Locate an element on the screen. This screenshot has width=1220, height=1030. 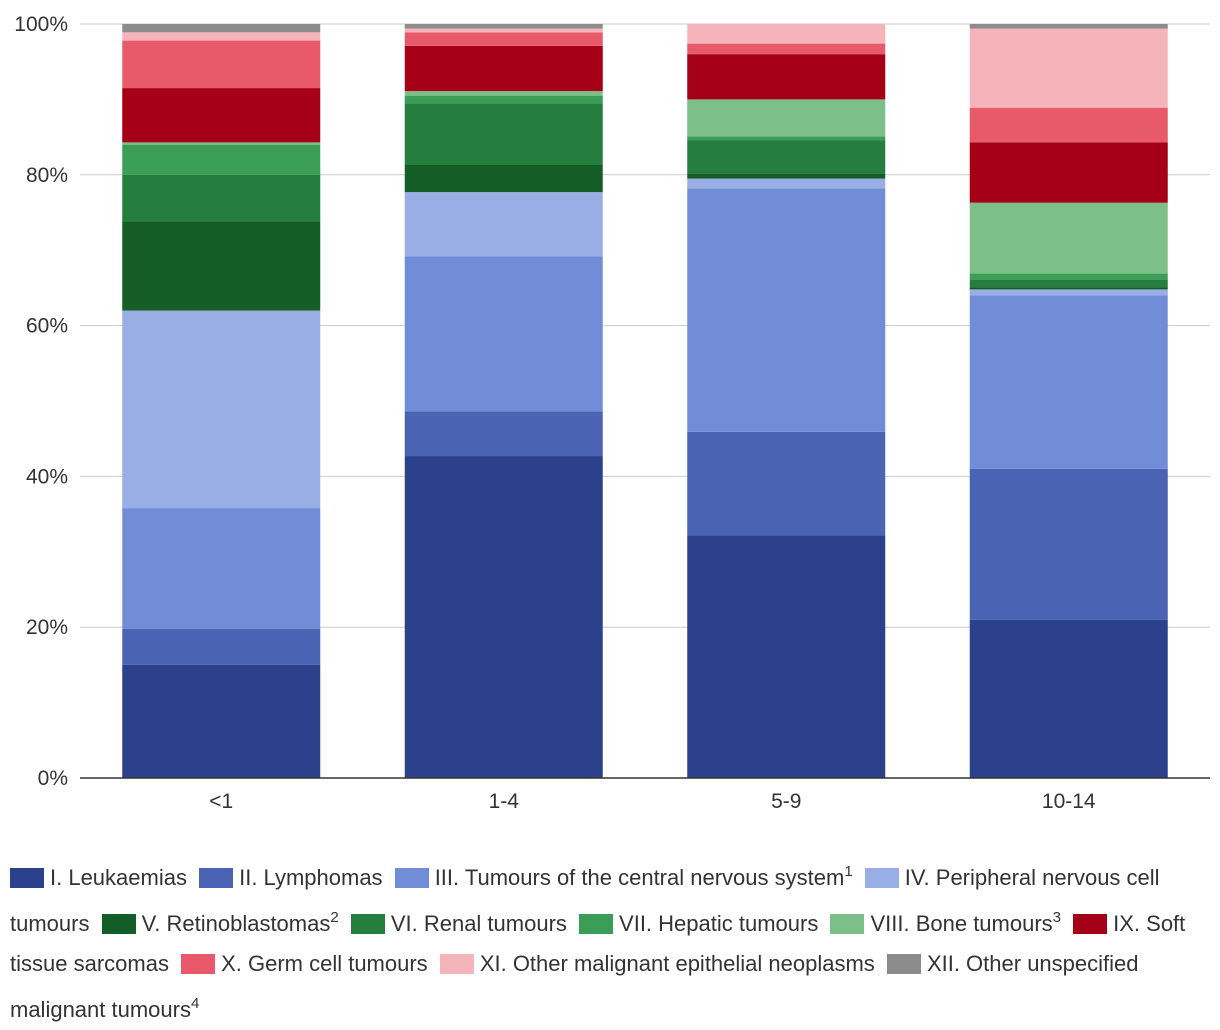
y-tick-label: 100% is located at coordinates (41, 24).